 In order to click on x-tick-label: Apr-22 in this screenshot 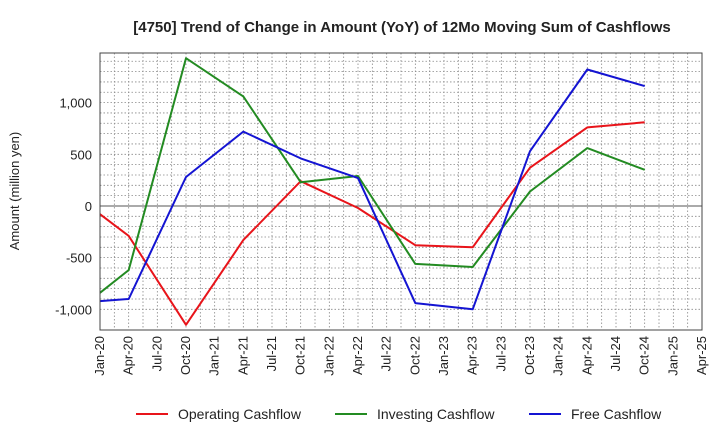, I will do `click(357, 355)`.